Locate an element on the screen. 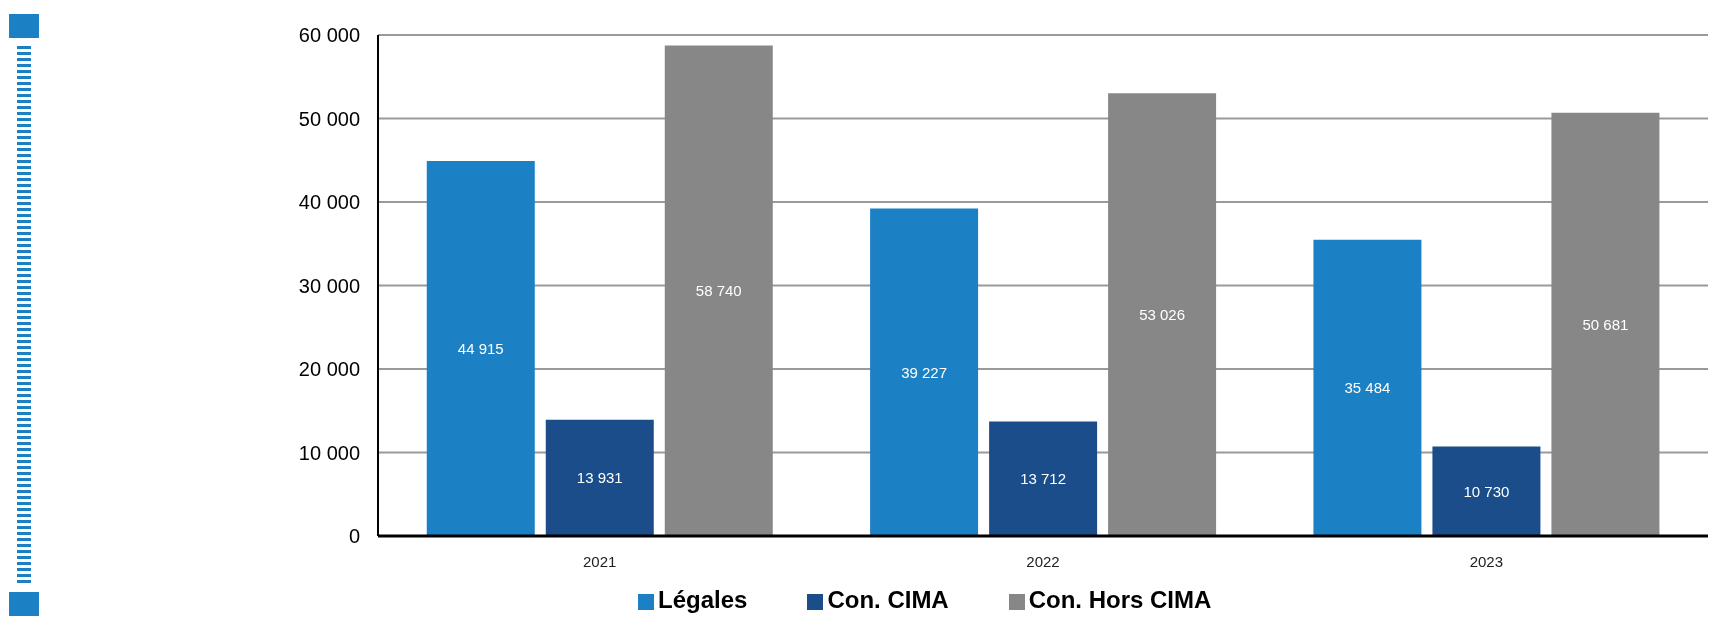 The image size is (1719, 632). data-label: 39 227 is located at coordinates (924, 372).